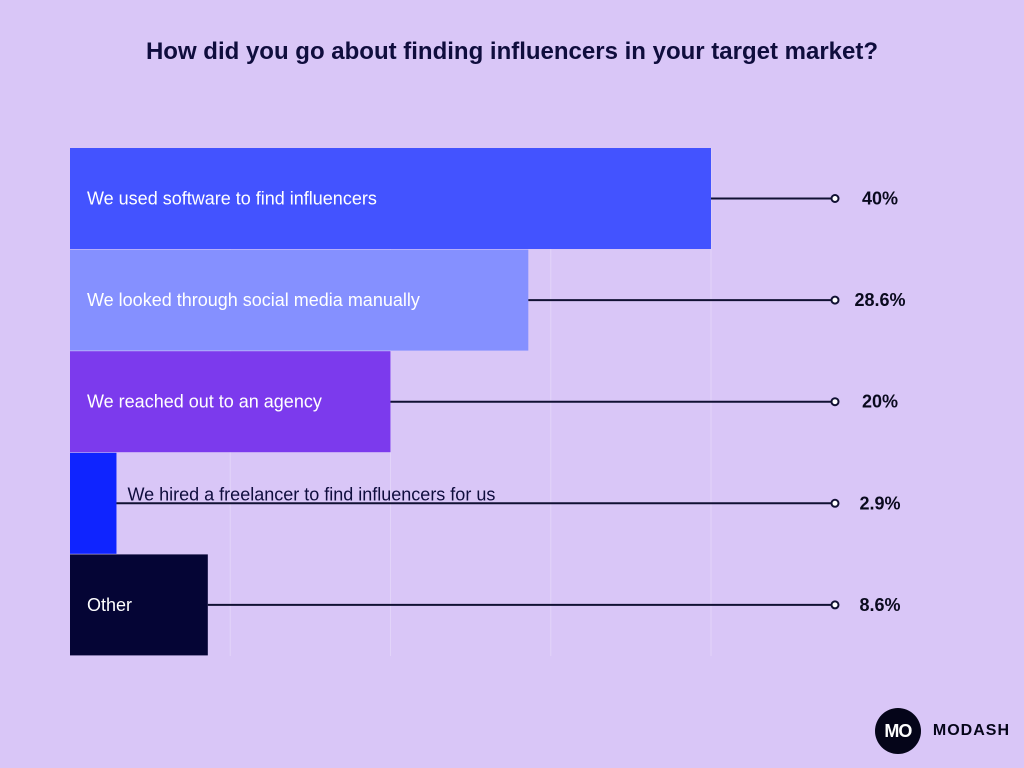  I want to click on value-label: 2.9%, so click(879, 503).